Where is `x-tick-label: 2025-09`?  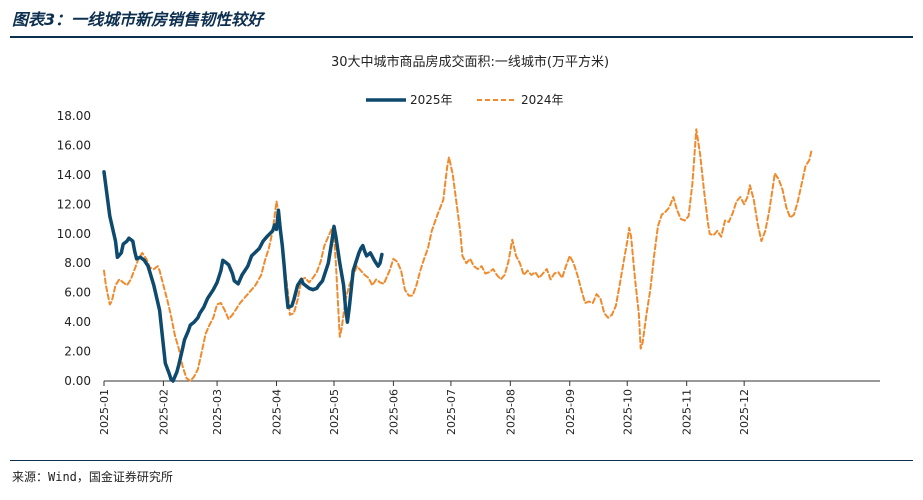
x-tick-label: 2025-09 is located at coordinates (570, 412).